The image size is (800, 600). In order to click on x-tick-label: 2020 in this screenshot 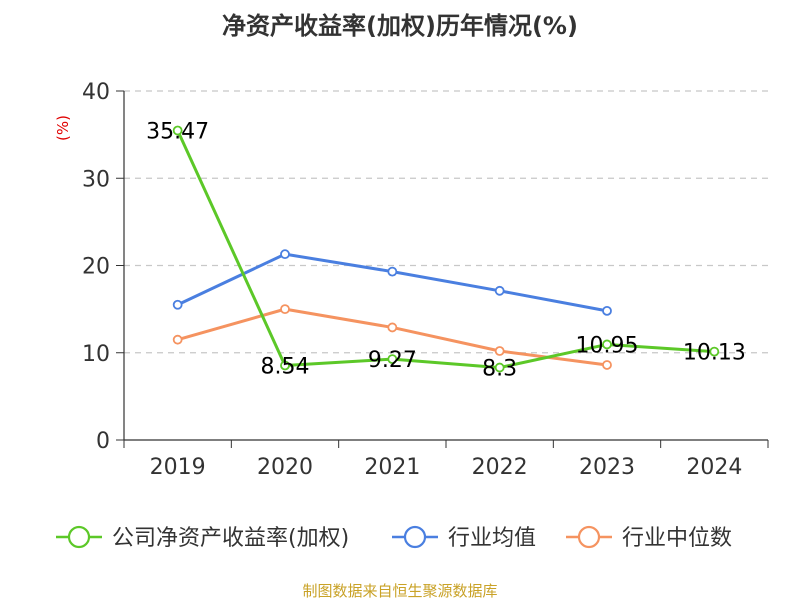, I will do `click(285, 467)`.